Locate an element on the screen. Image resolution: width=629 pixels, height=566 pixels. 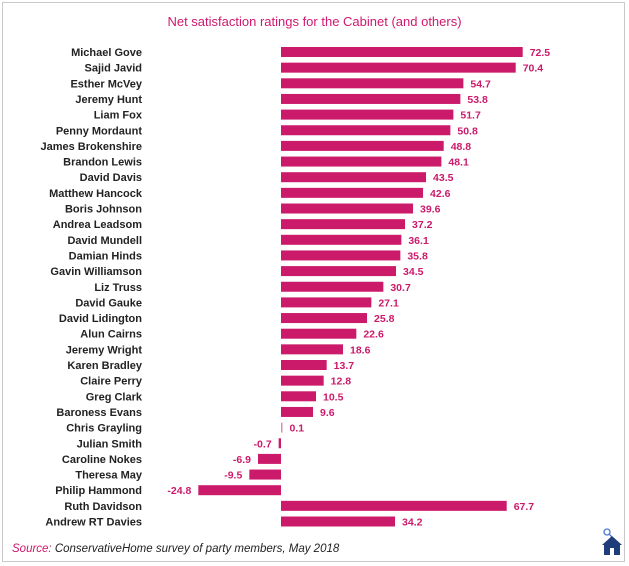
category-label: David Davis is located at coordinates (111, 178).